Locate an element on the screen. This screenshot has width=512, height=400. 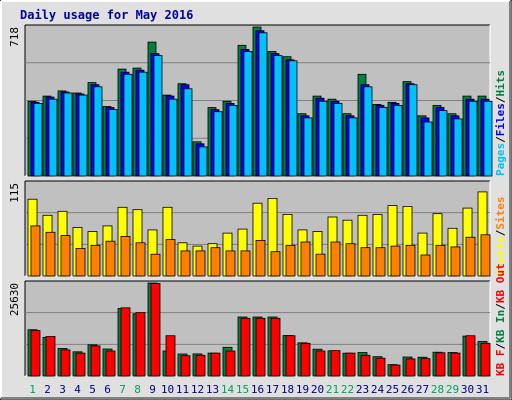
legend-item: KB Out is located at coordinates (500, 283).